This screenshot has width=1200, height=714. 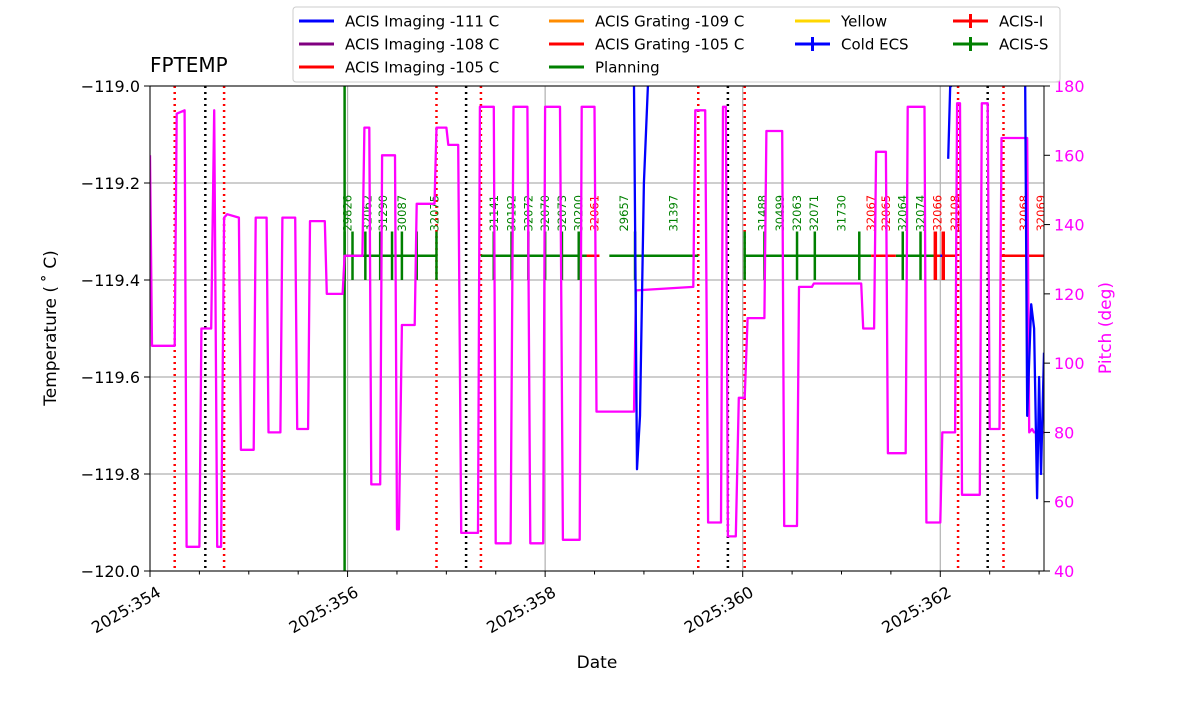 I want to click on y2-tick-label: 100, so click(x=1069, y=363).